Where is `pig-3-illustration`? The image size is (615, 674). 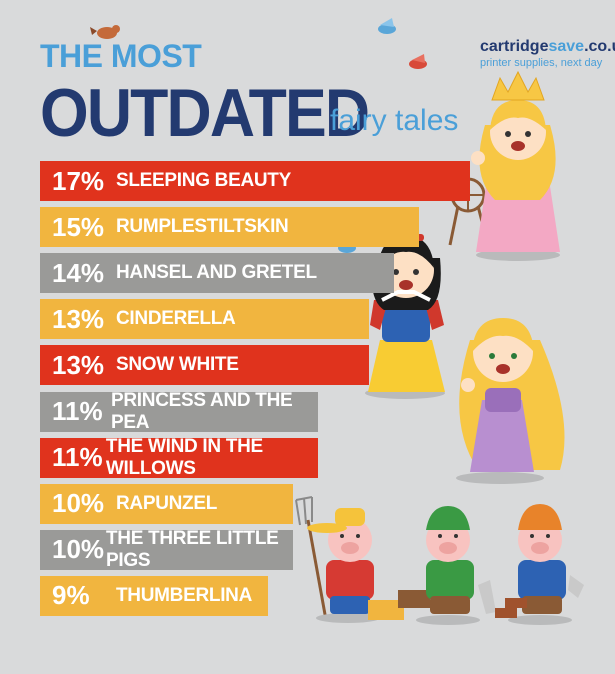 pig-3-illustration is located at coordinates (540, 564).